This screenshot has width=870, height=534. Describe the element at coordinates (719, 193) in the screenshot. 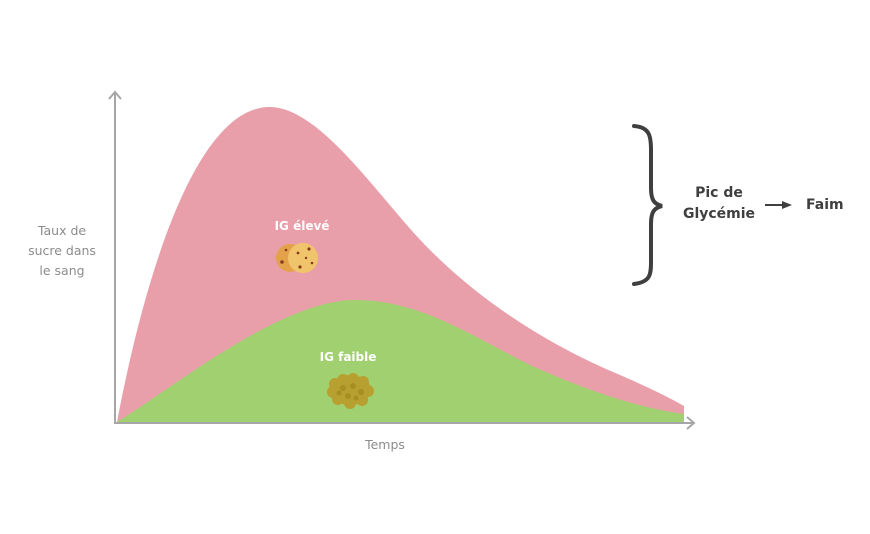

I see `peak-annotation-line: Pic de` at that location.